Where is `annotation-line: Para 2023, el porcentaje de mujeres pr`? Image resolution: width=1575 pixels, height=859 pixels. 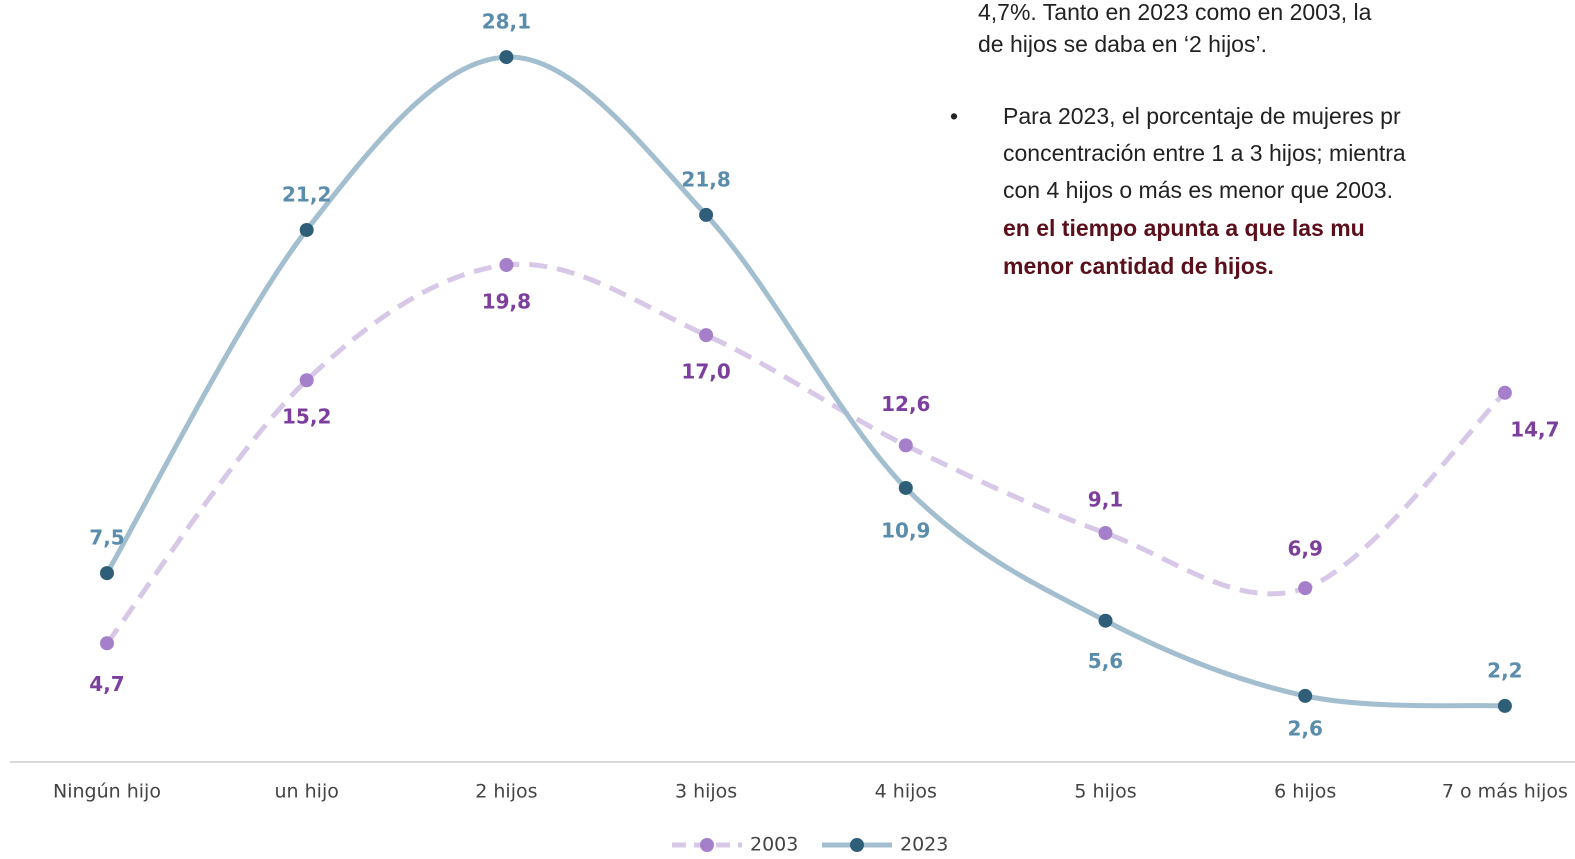
annotation-line: Para 2023, el porcentaje de mujeres pr is located at coordinates (1202, 116).